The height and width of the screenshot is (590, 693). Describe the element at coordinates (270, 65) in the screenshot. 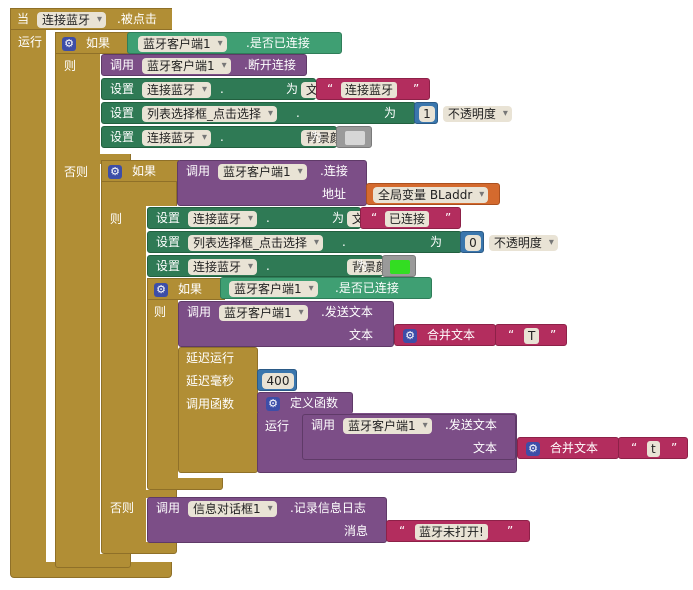

I see `disconnect-method: .断开连接` at that location.